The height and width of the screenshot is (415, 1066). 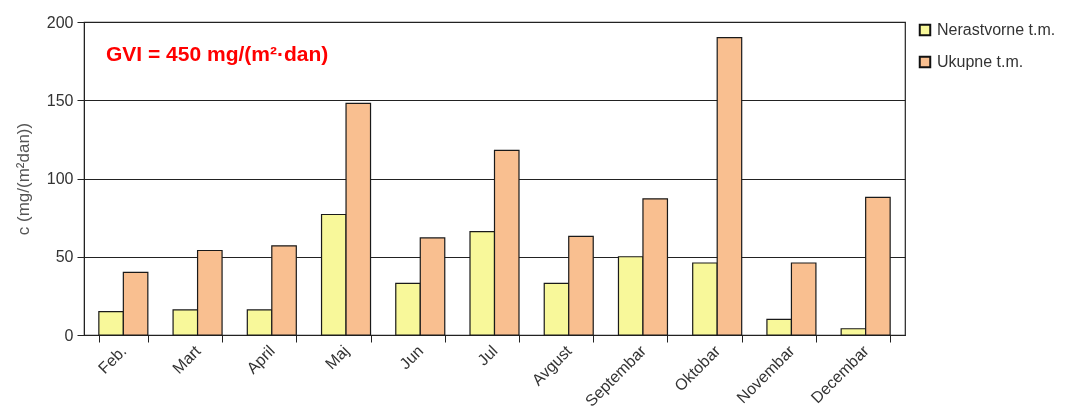 What do you see at coordinates (60, 22) in the screenshot?
I see `y-tick-label: 200` at bounding box center [60, 22].